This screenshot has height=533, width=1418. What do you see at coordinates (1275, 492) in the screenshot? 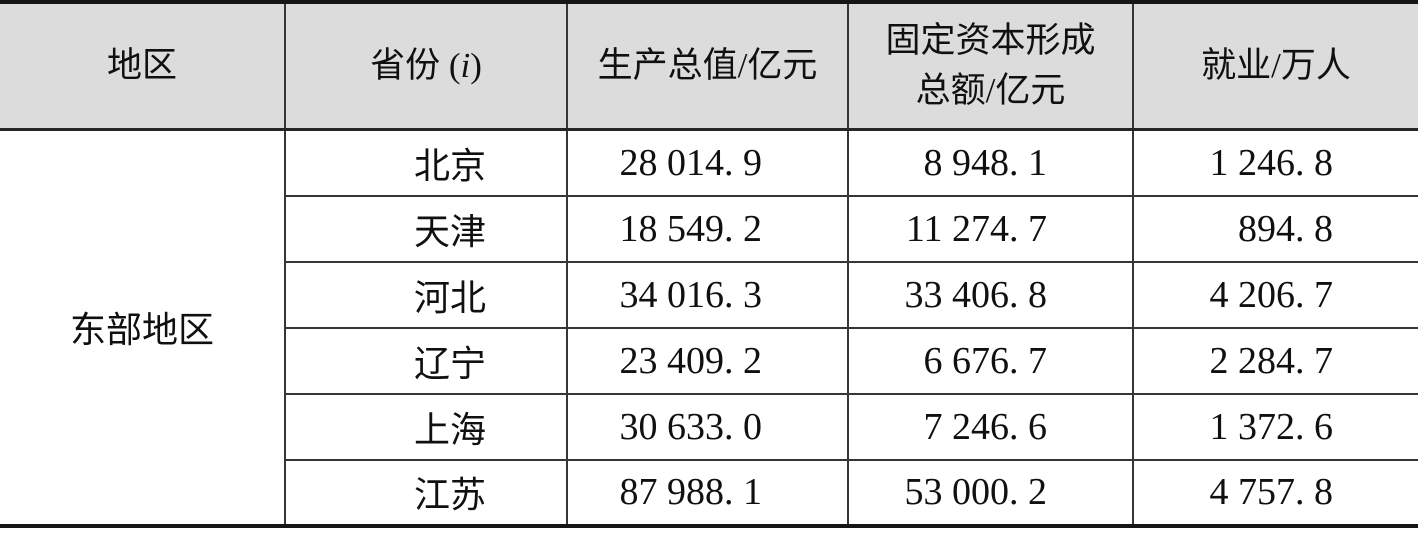
I see `employment-cell: 4 757. 8` at bounding box center [1275, 492].